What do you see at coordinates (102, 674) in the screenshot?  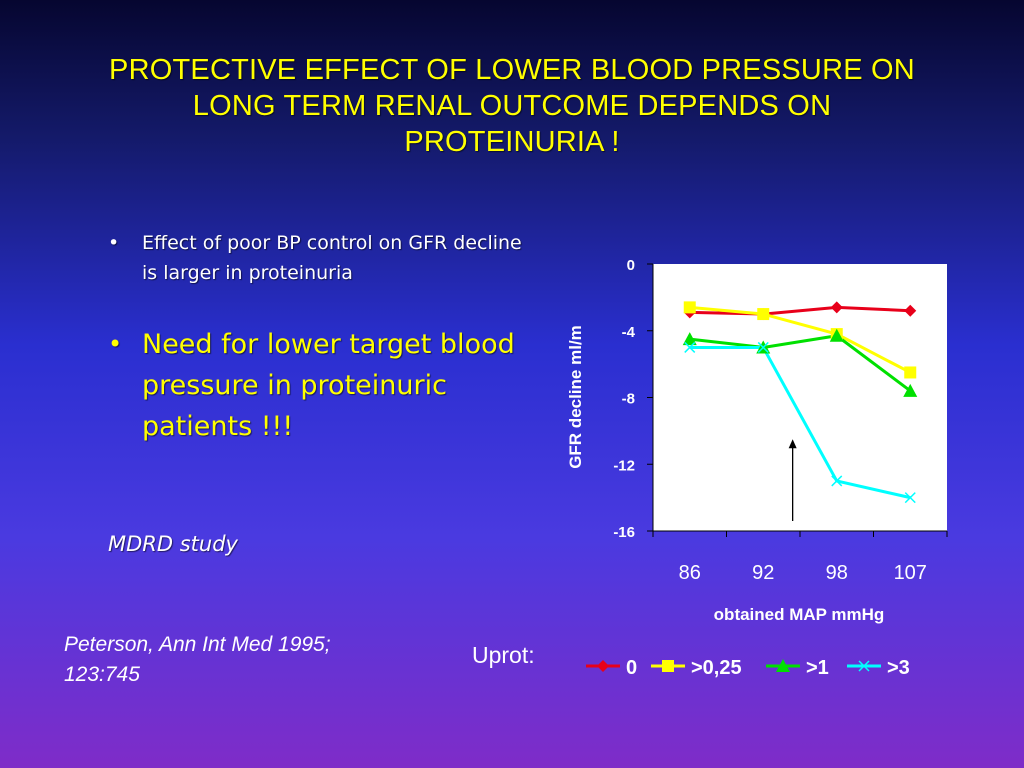 I see `citation-line: 123:745` at bounding box center [102, 674].